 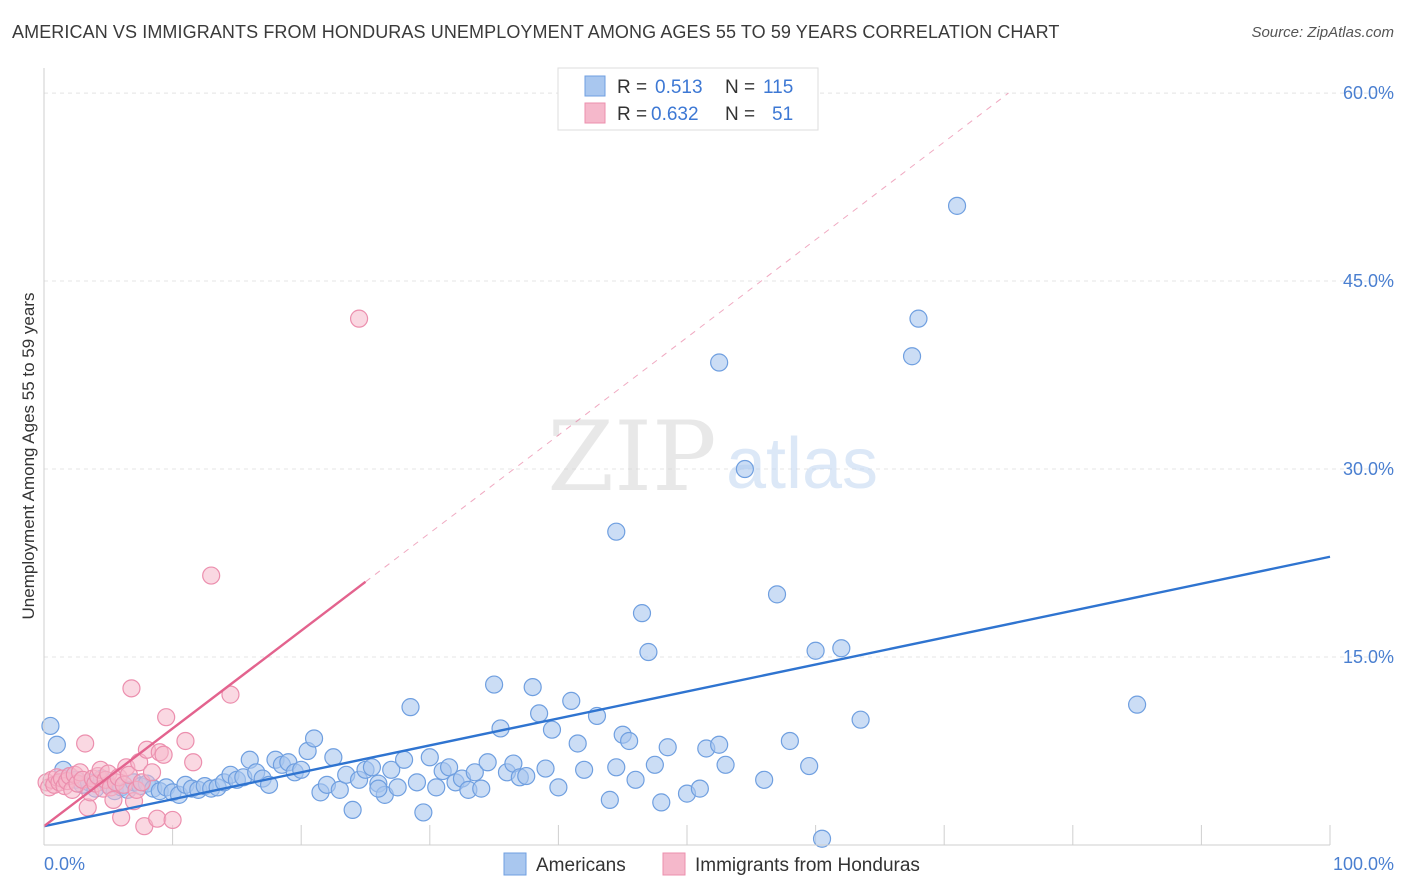 I want to click on stats-n-value-honduras: 51, so click(x=782, y=114).